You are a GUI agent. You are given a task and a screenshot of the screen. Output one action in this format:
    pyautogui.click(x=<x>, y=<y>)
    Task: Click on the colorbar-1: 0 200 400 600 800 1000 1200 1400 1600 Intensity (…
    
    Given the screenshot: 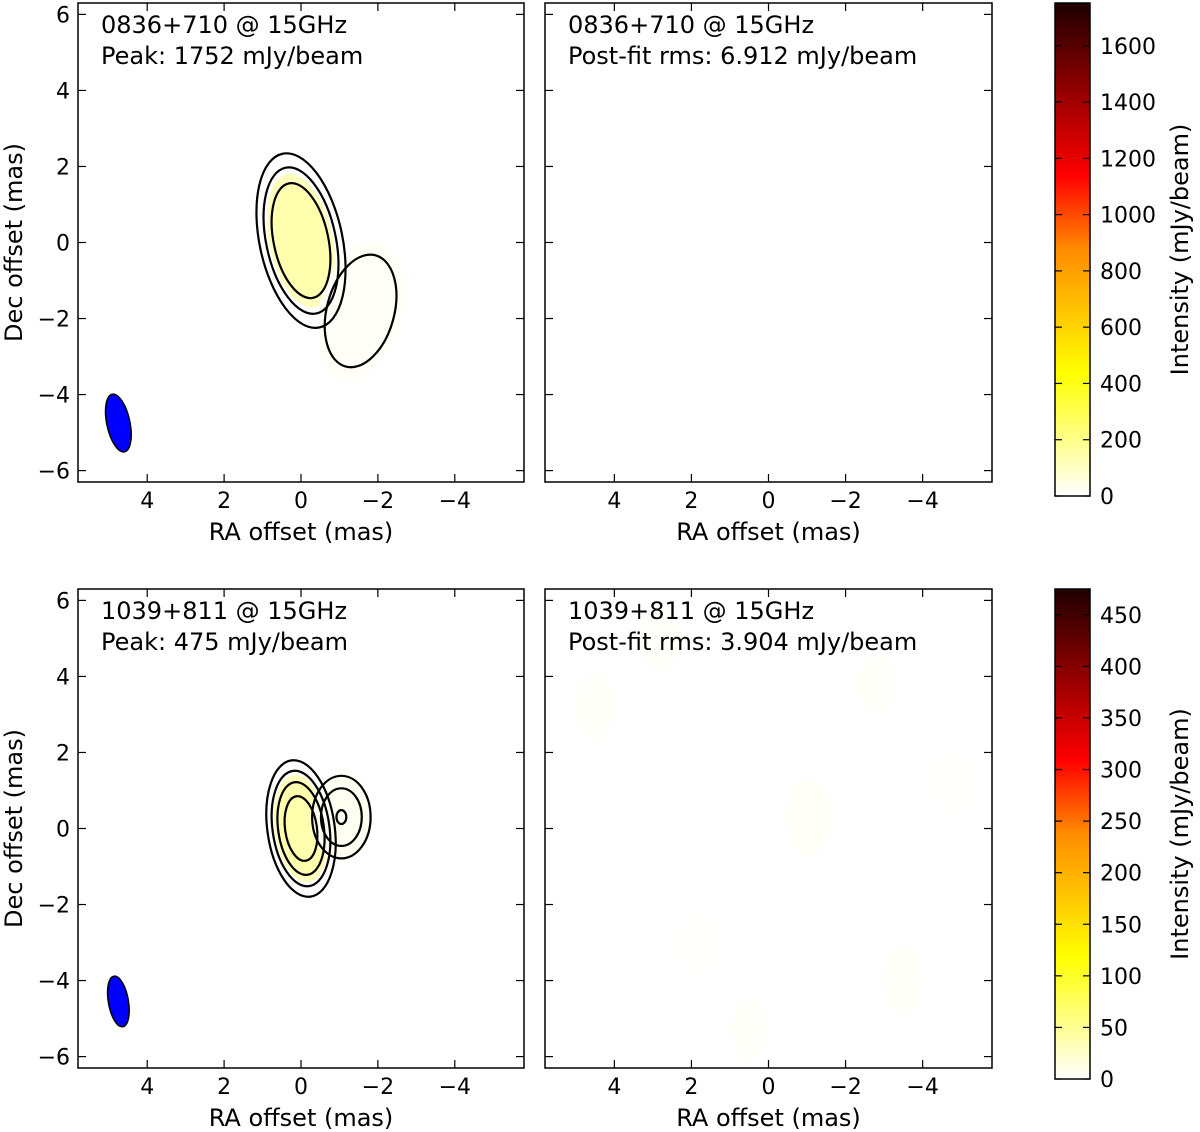 What is the action you would take?
    pyautogui.click(x=1124, y=256)
    